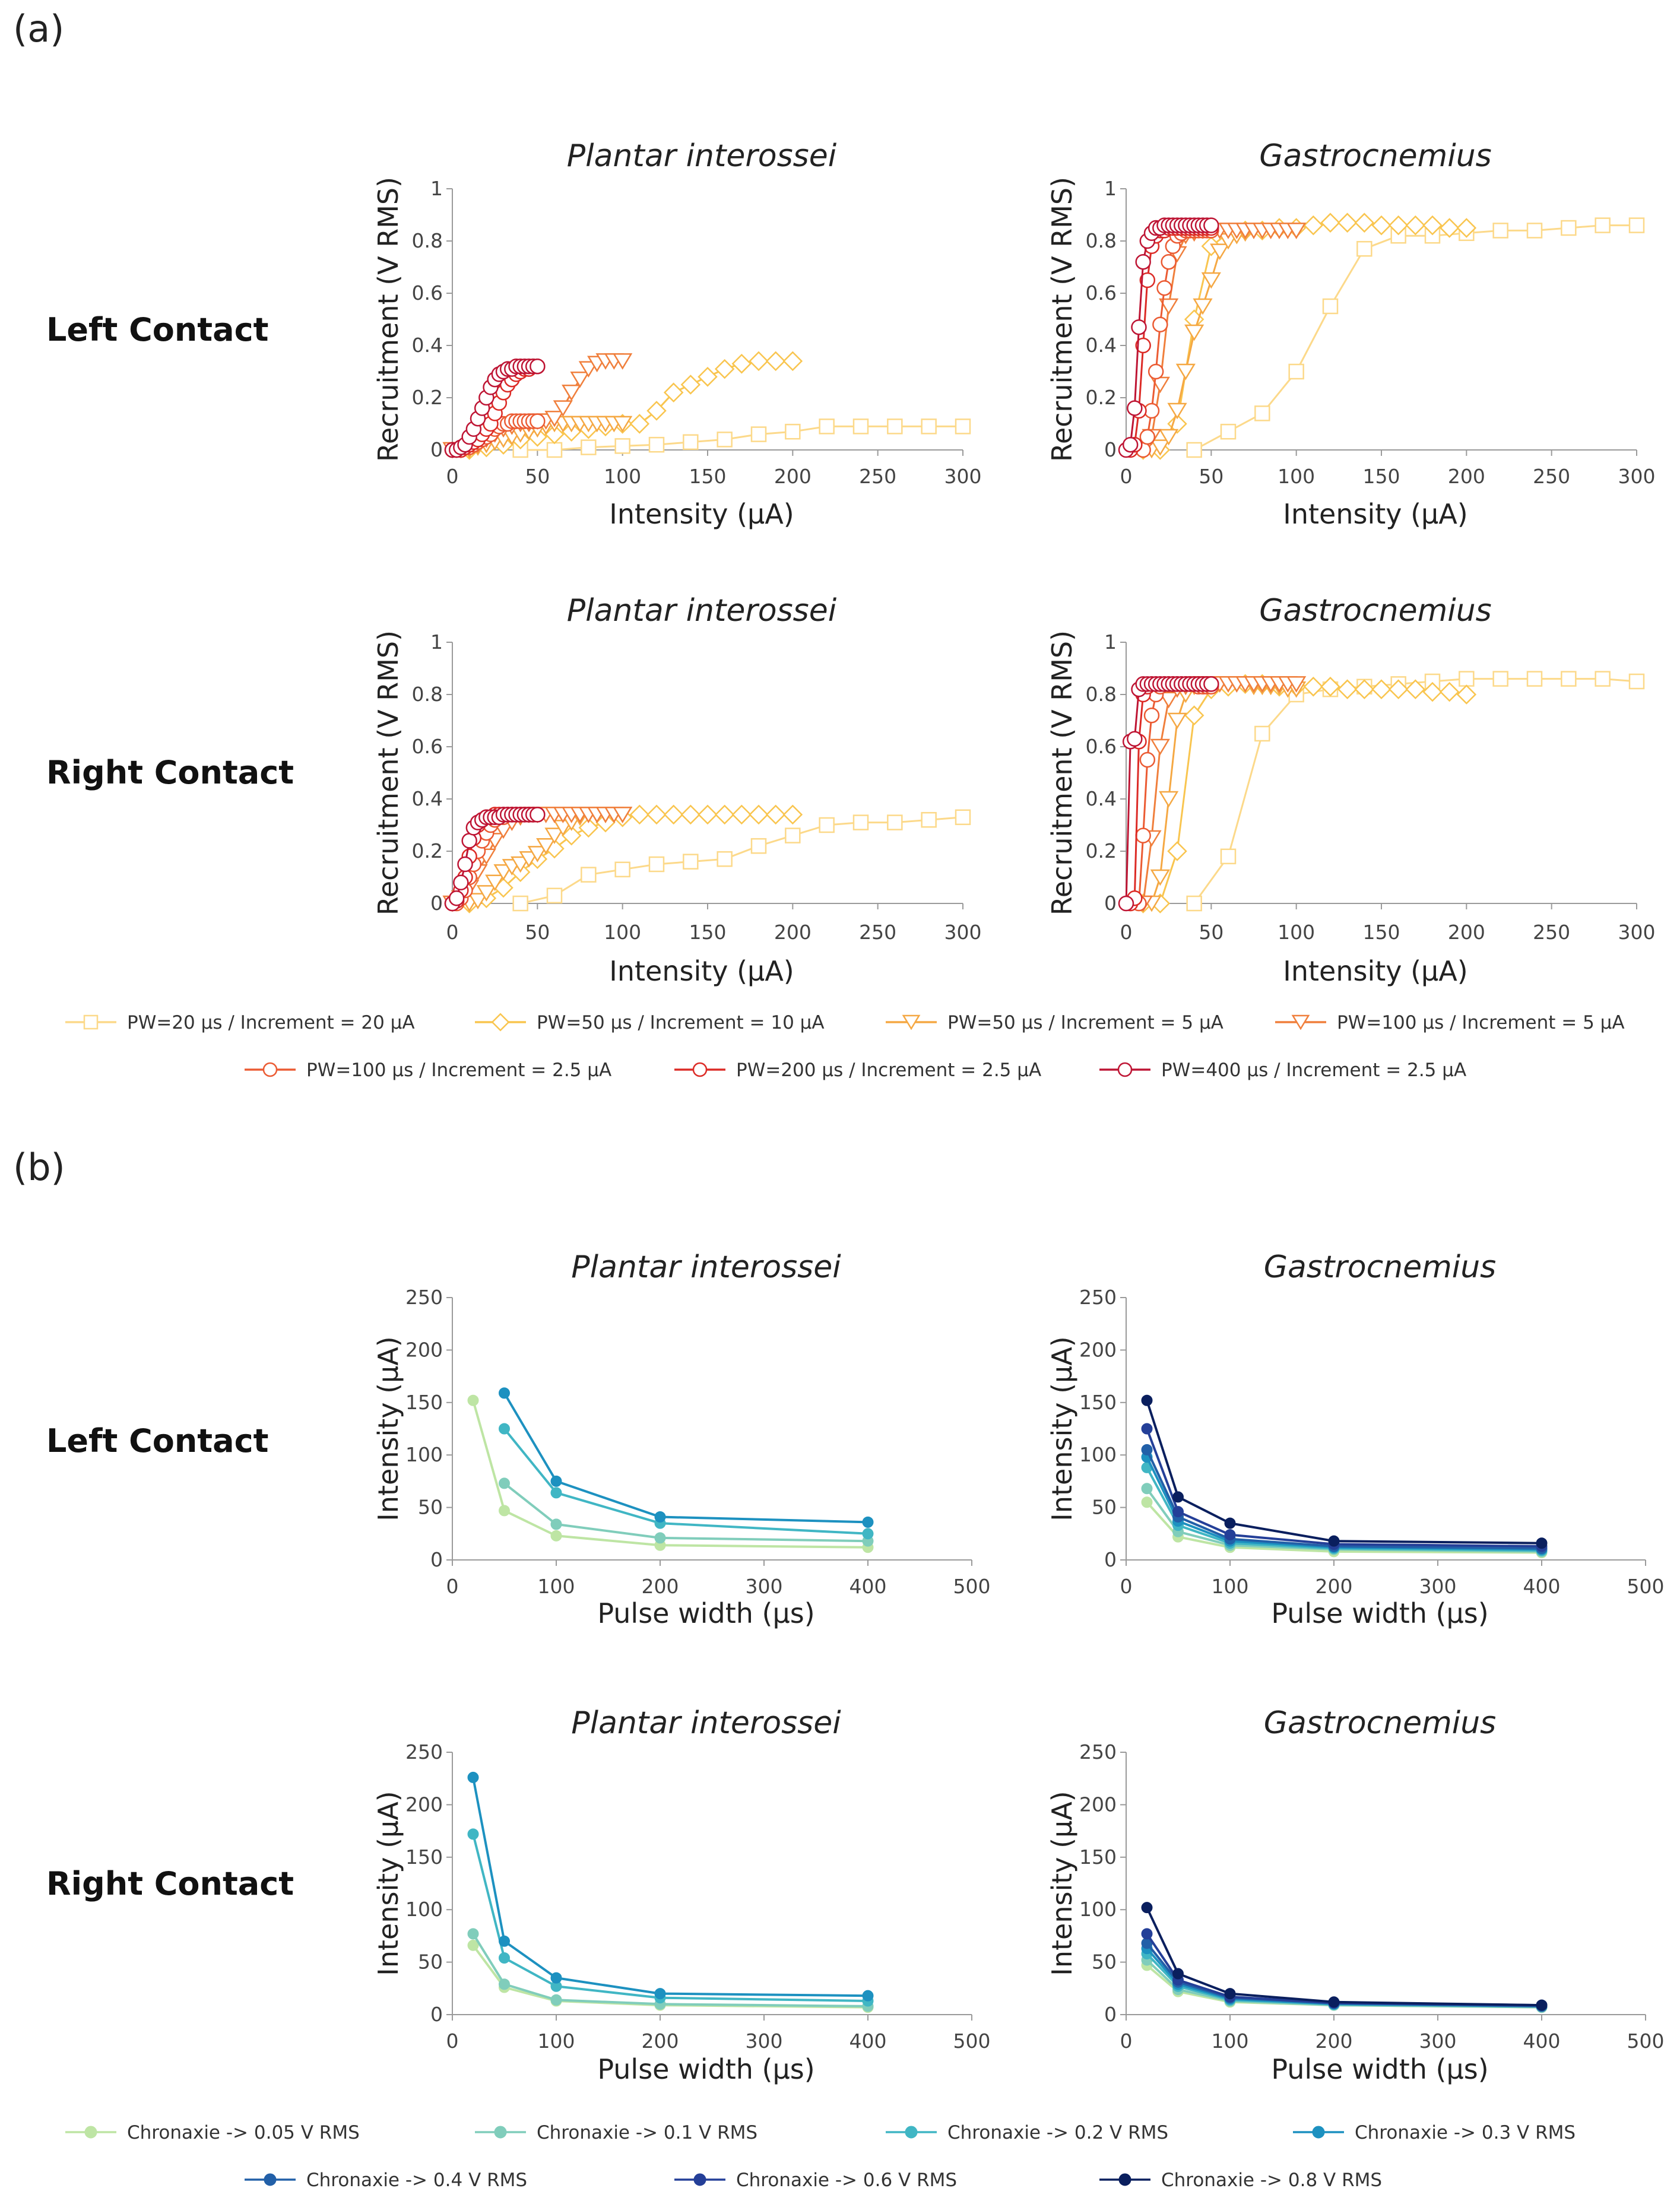 Image resolution: width=1680 pixels, height=2201 pixels. I want to click on legend-label: Chronaxie -> 0.05 V RMS, so click(244, 2133).